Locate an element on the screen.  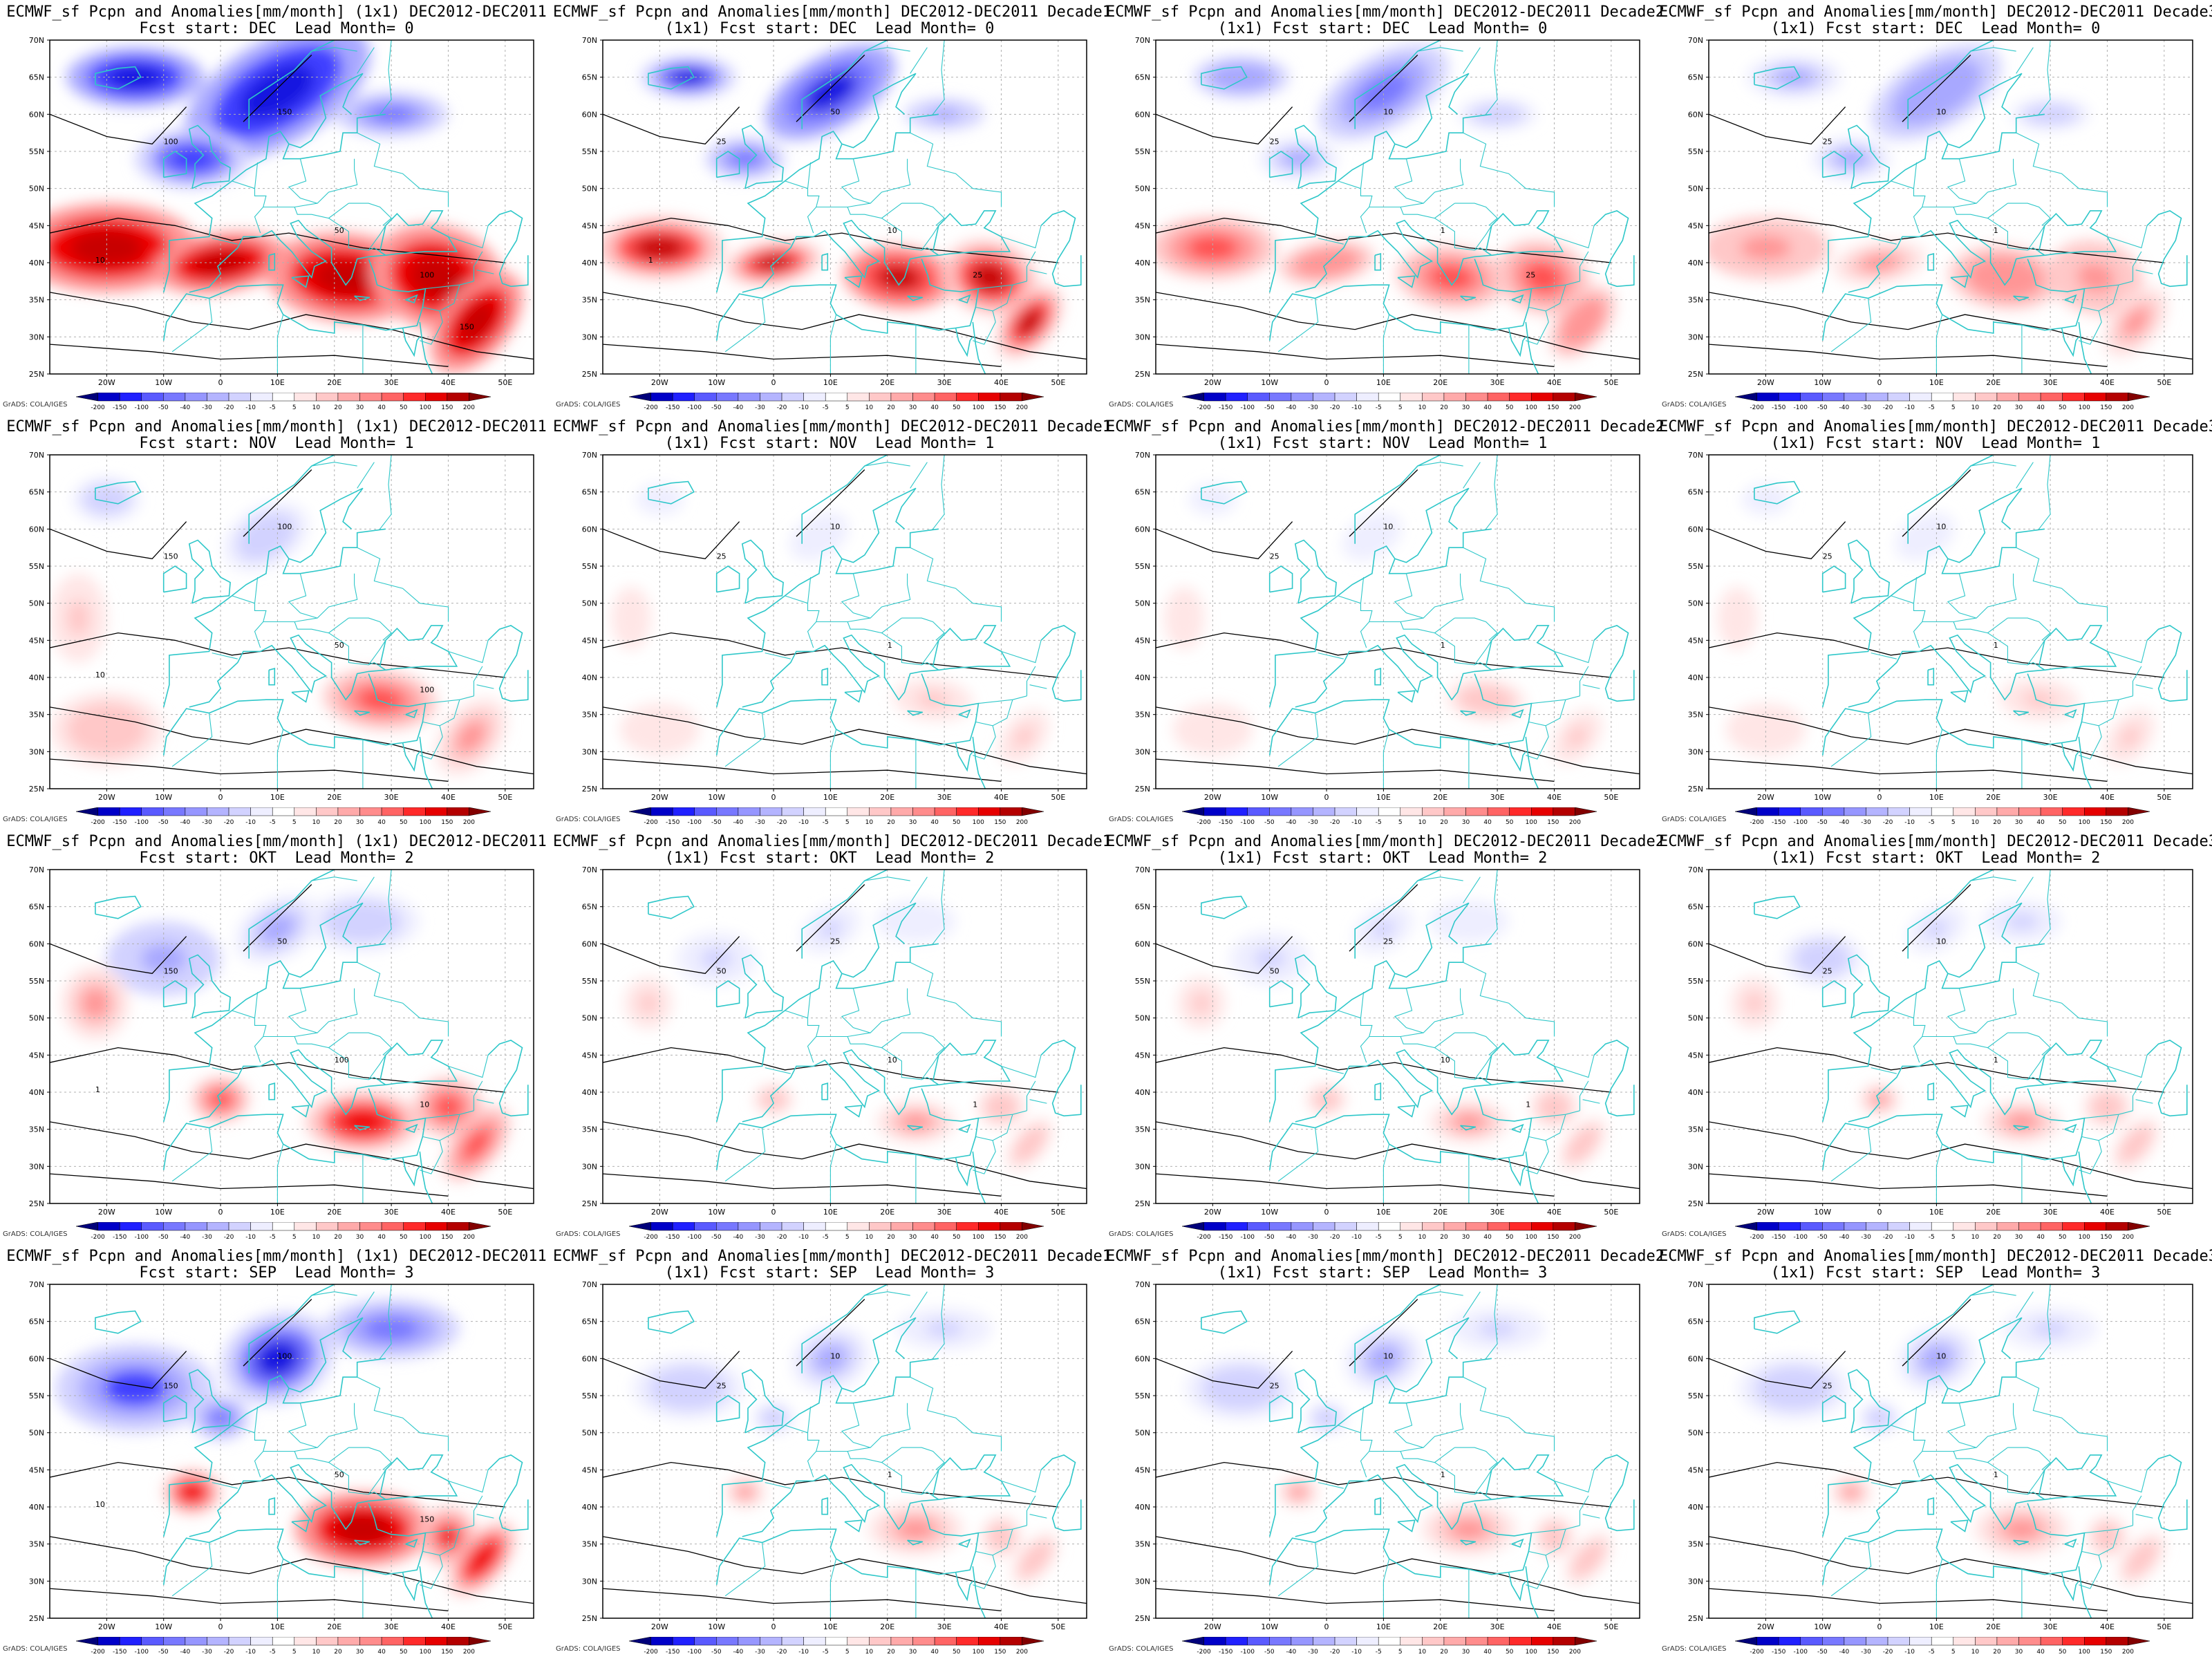
longitude-label: 20W is located at coordinates (1765, 1626).